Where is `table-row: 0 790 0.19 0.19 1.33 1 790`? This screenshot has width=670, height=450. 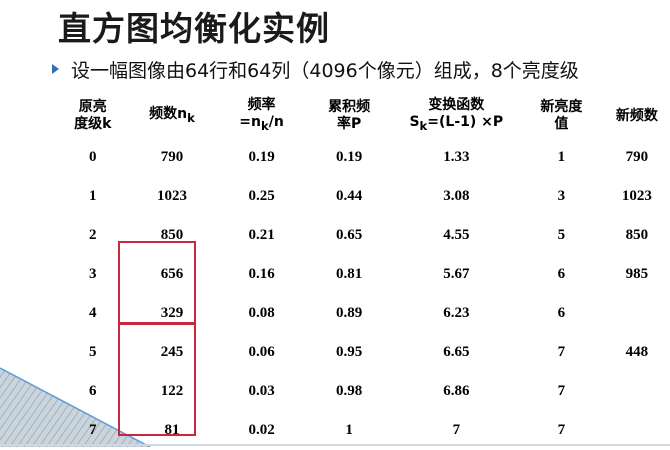 table-row: 0 790 0.19 0.19 1.33 1 790 is located at coordinates (365, 157).